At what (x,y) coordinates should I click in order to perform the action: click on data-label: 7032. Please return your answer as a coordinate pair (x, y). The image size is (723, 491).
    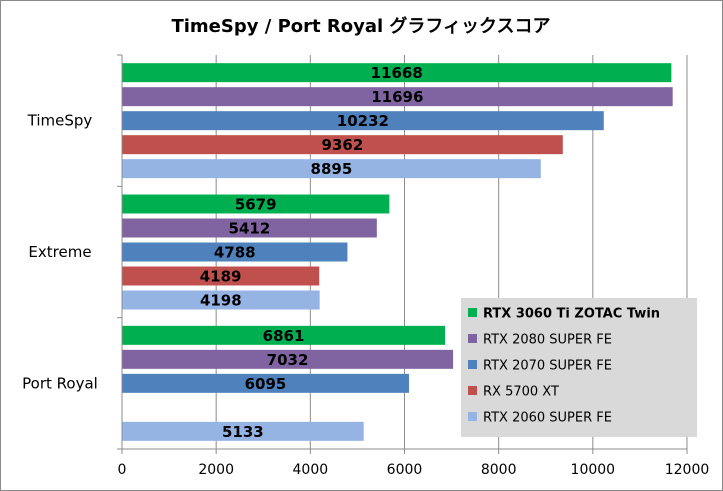
    Looking at the image, I should click on (288, 360).